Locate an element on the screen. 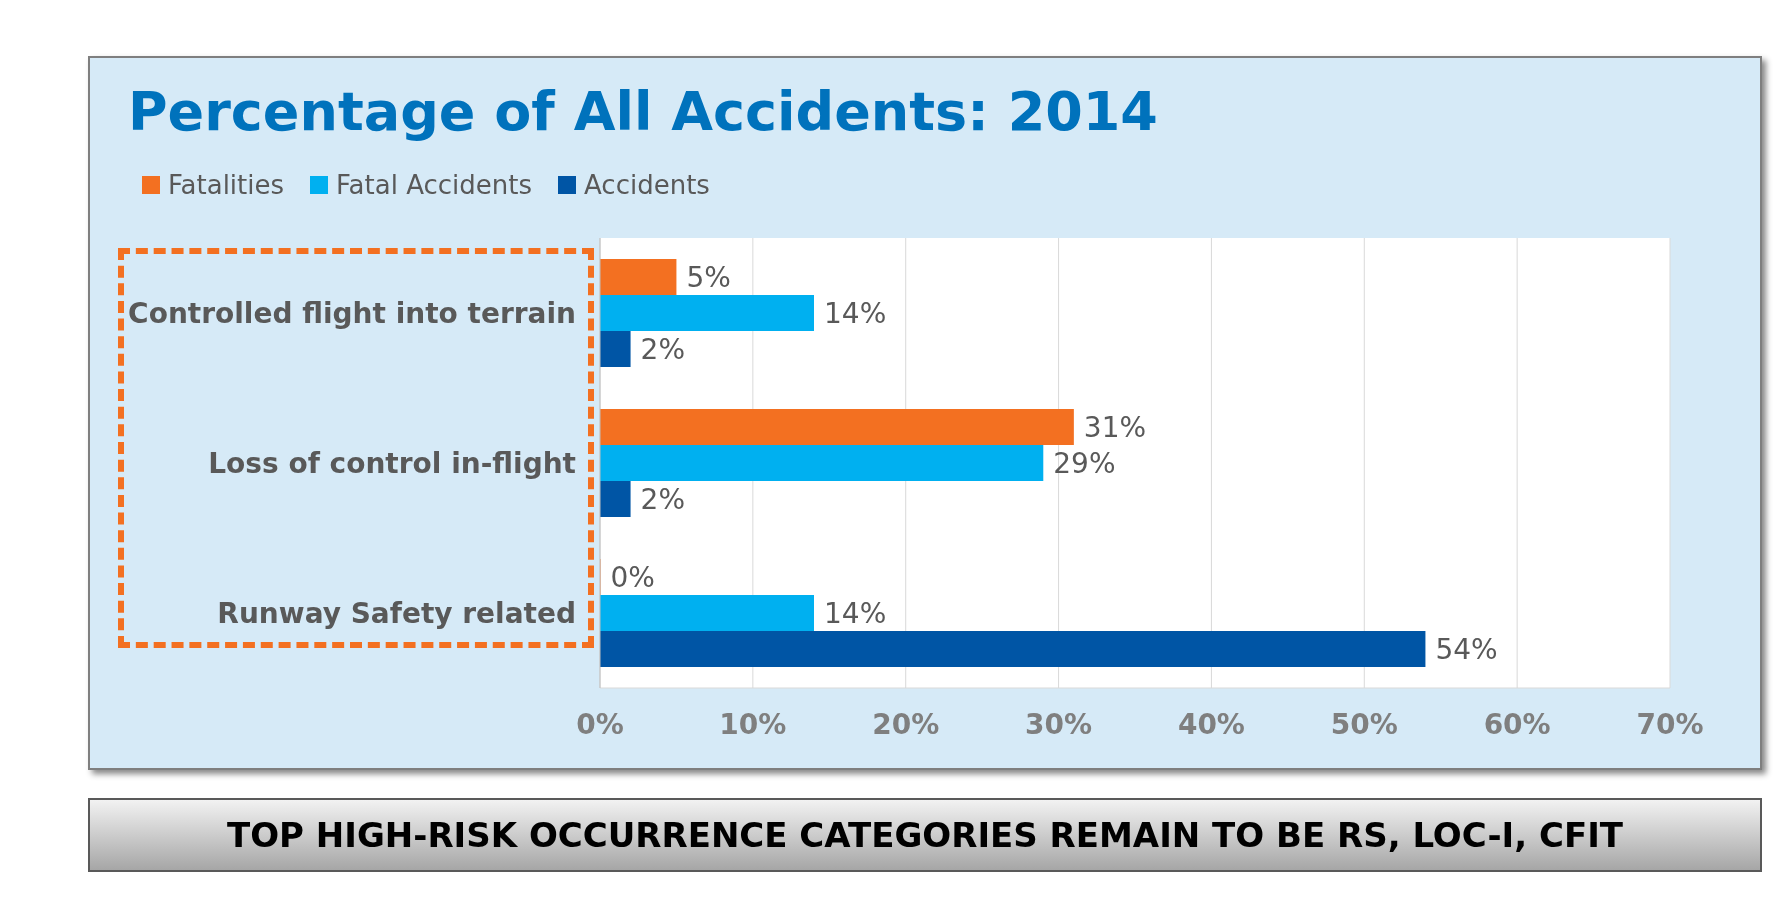 Image resolution: width=1792 pixels, height=913 pixels. x-tick-label: 40% is located at coordinates (1211, 724).